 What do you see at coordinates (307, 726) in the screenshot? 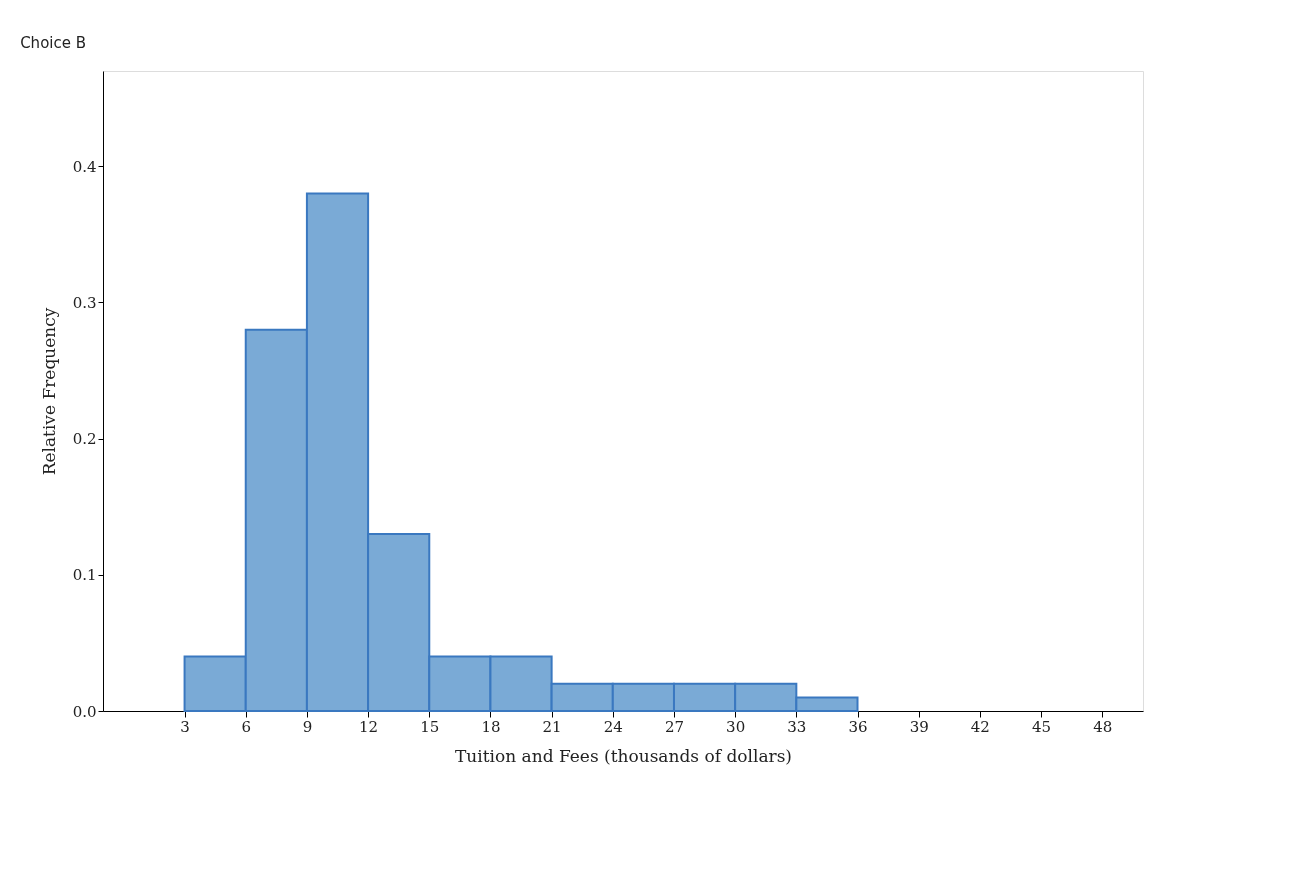
I see `x-tick-label: 9` at bounding box center [307, 726].